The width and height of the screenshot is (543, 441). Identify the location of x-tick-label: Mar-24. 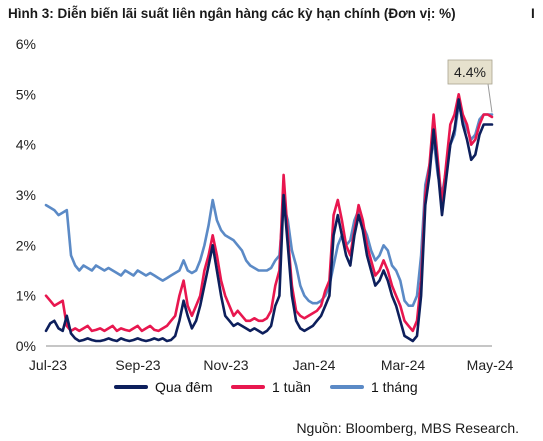
(403, 365).